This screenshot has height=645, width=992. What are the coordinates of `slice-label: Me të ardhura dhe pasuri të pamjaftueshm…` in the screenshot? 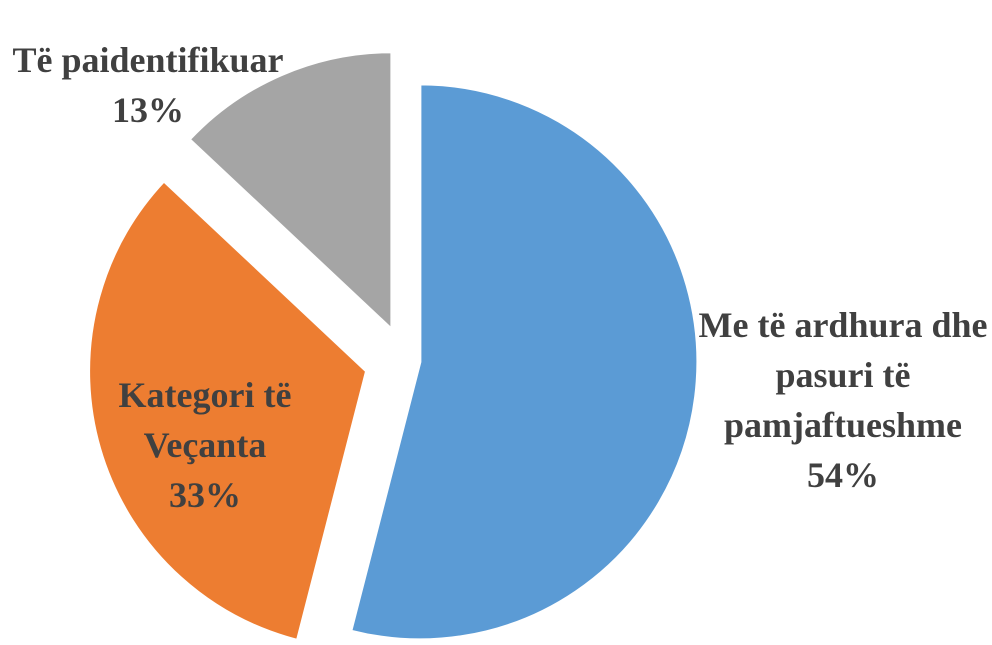 It's located at (842, 400).